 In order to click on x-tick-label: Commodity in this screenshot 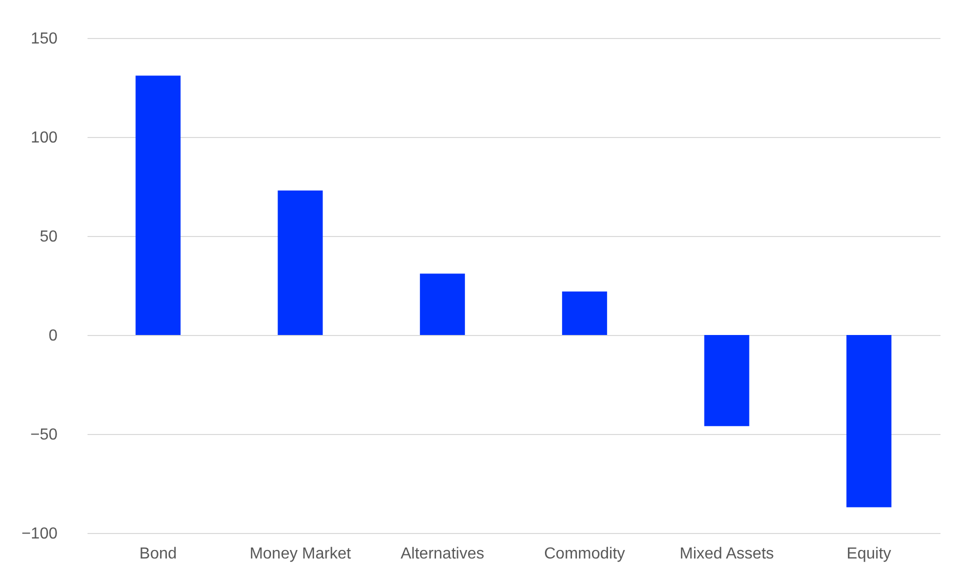, I will do `click(585, 554)`.